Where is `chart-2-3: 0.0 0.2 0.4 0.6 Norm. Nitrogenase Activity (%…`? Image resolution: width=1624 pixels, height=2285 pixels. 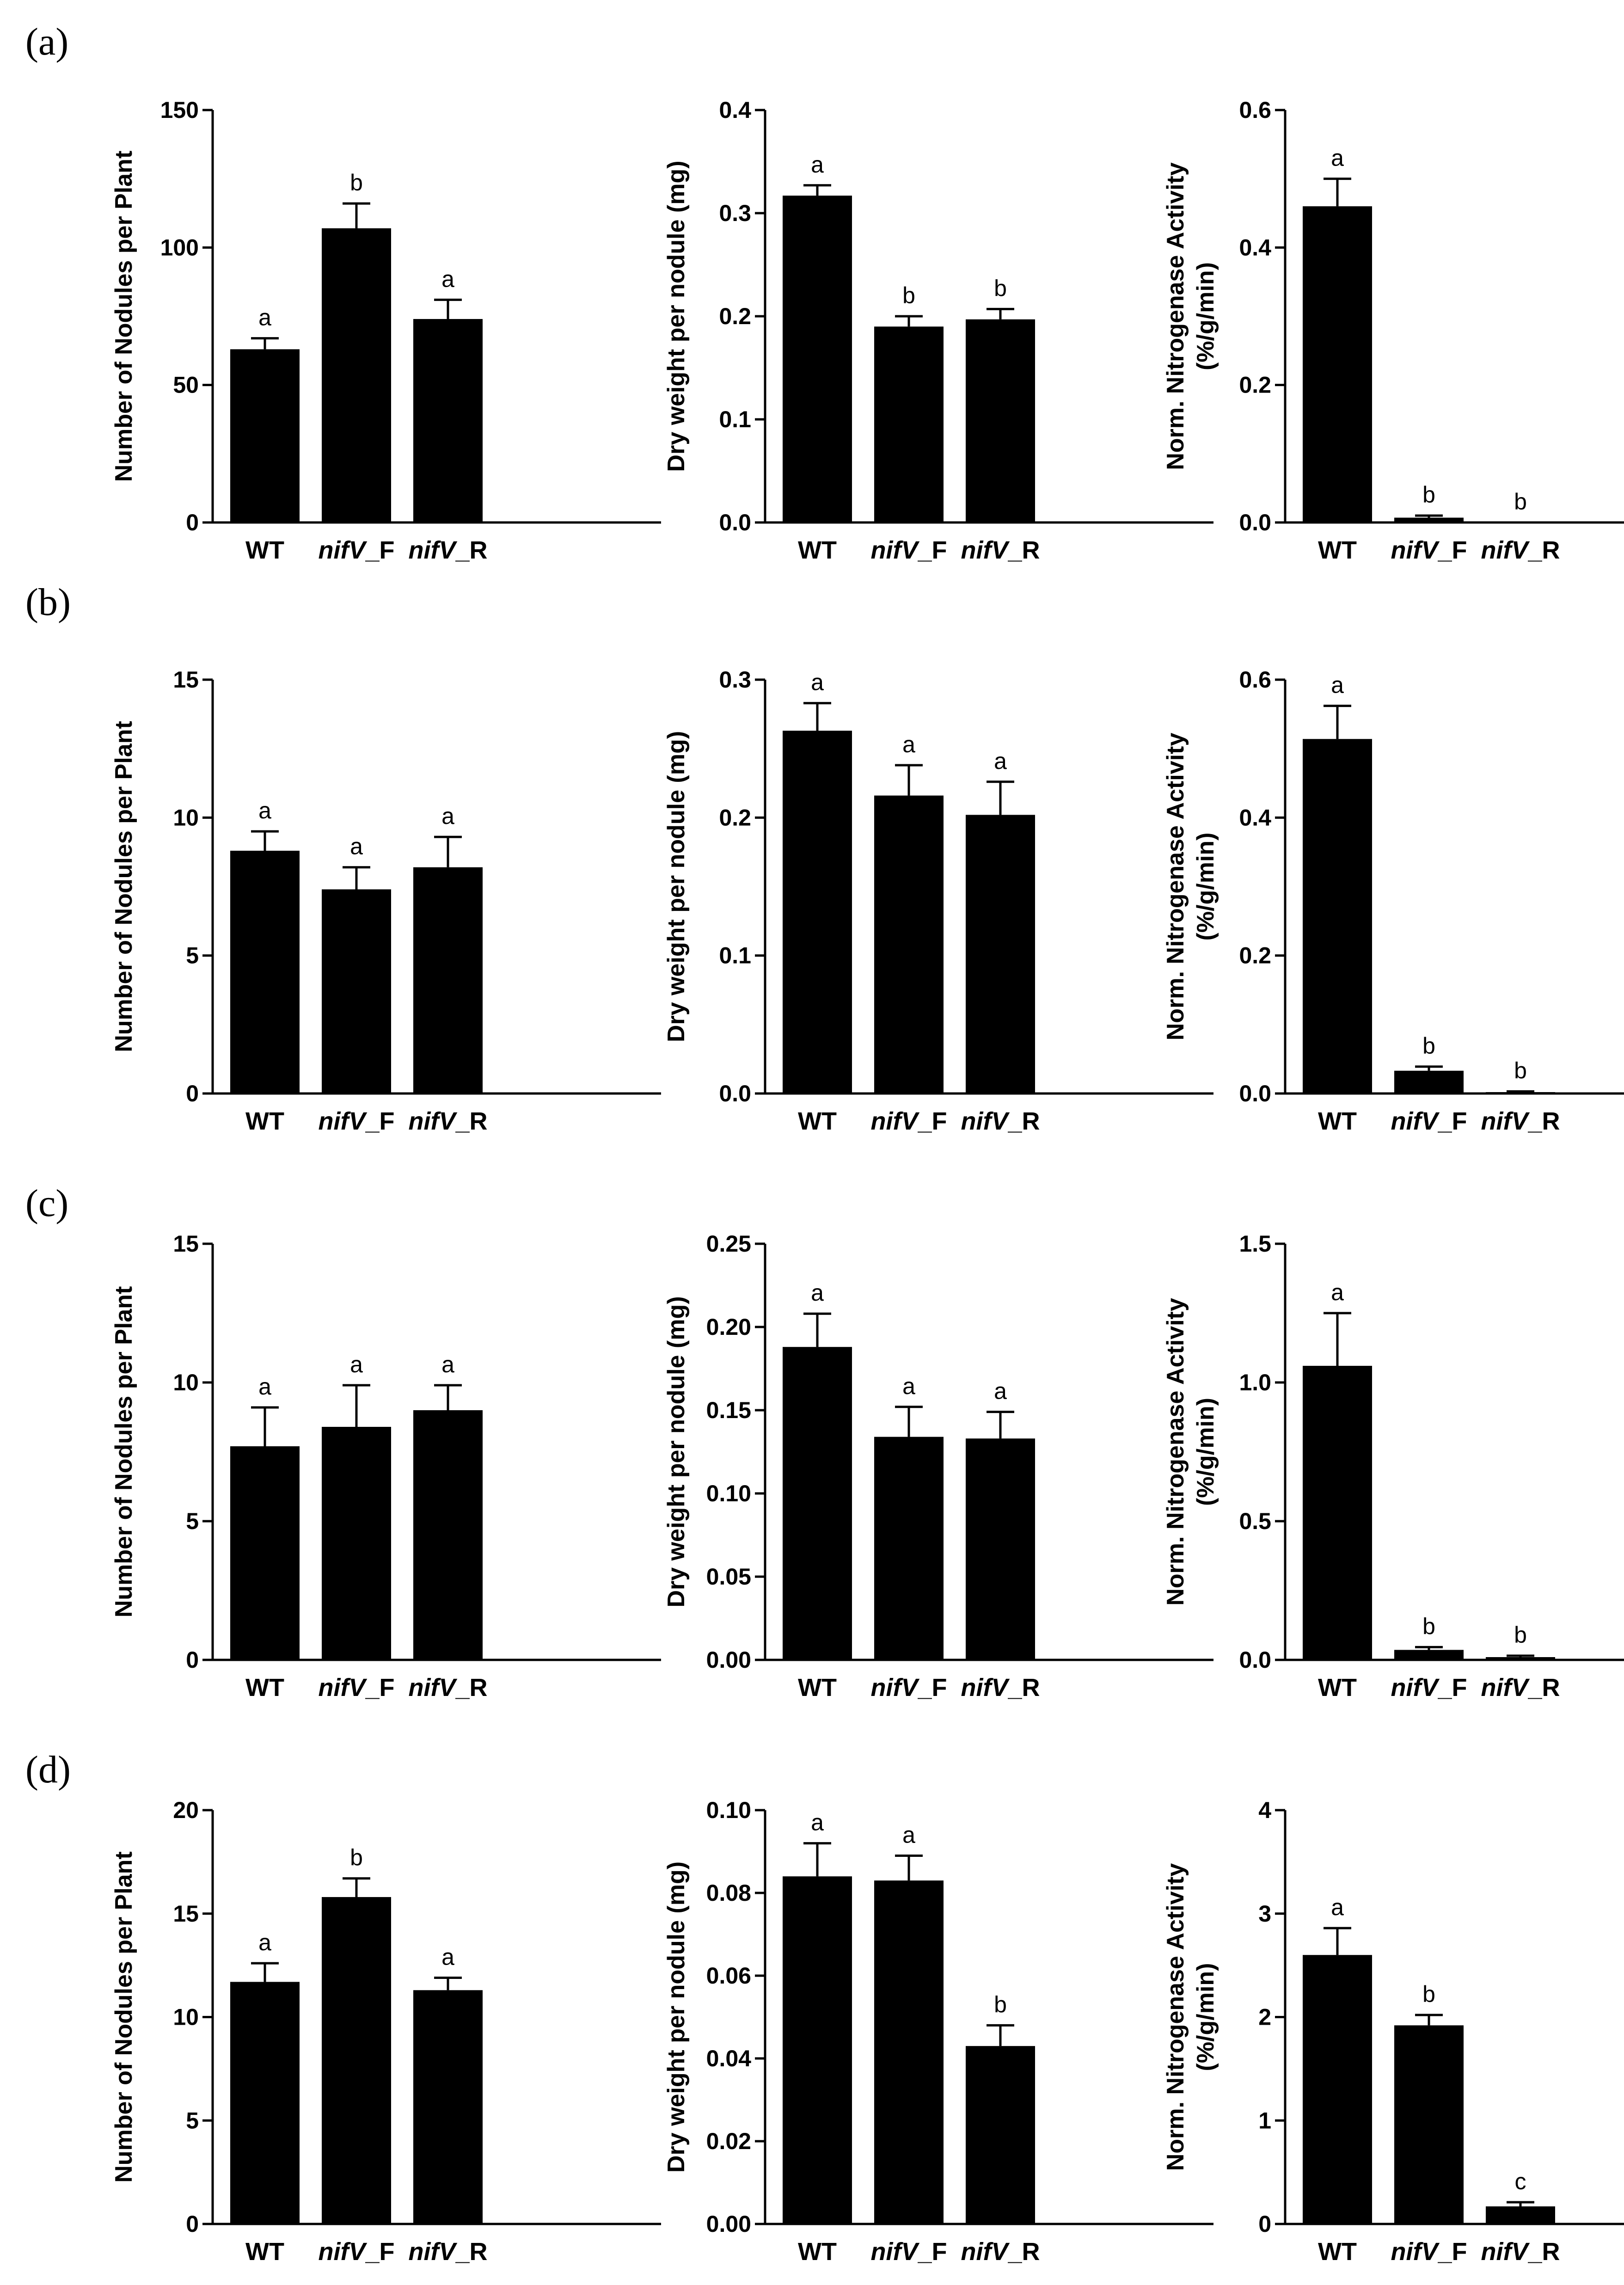 chart-2-3: 0.0 0.2 0.4 0.6 Norm. Nitrogenase Activity (%… is located at coordinates (1393, 901).